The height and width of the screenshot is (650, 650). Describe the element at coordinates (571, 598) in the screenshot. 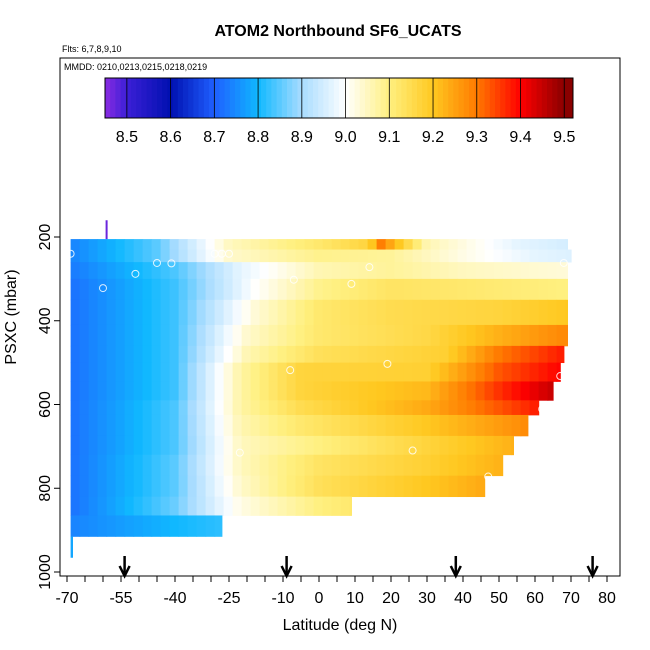

I see `x-tick-label: 70` at that location.